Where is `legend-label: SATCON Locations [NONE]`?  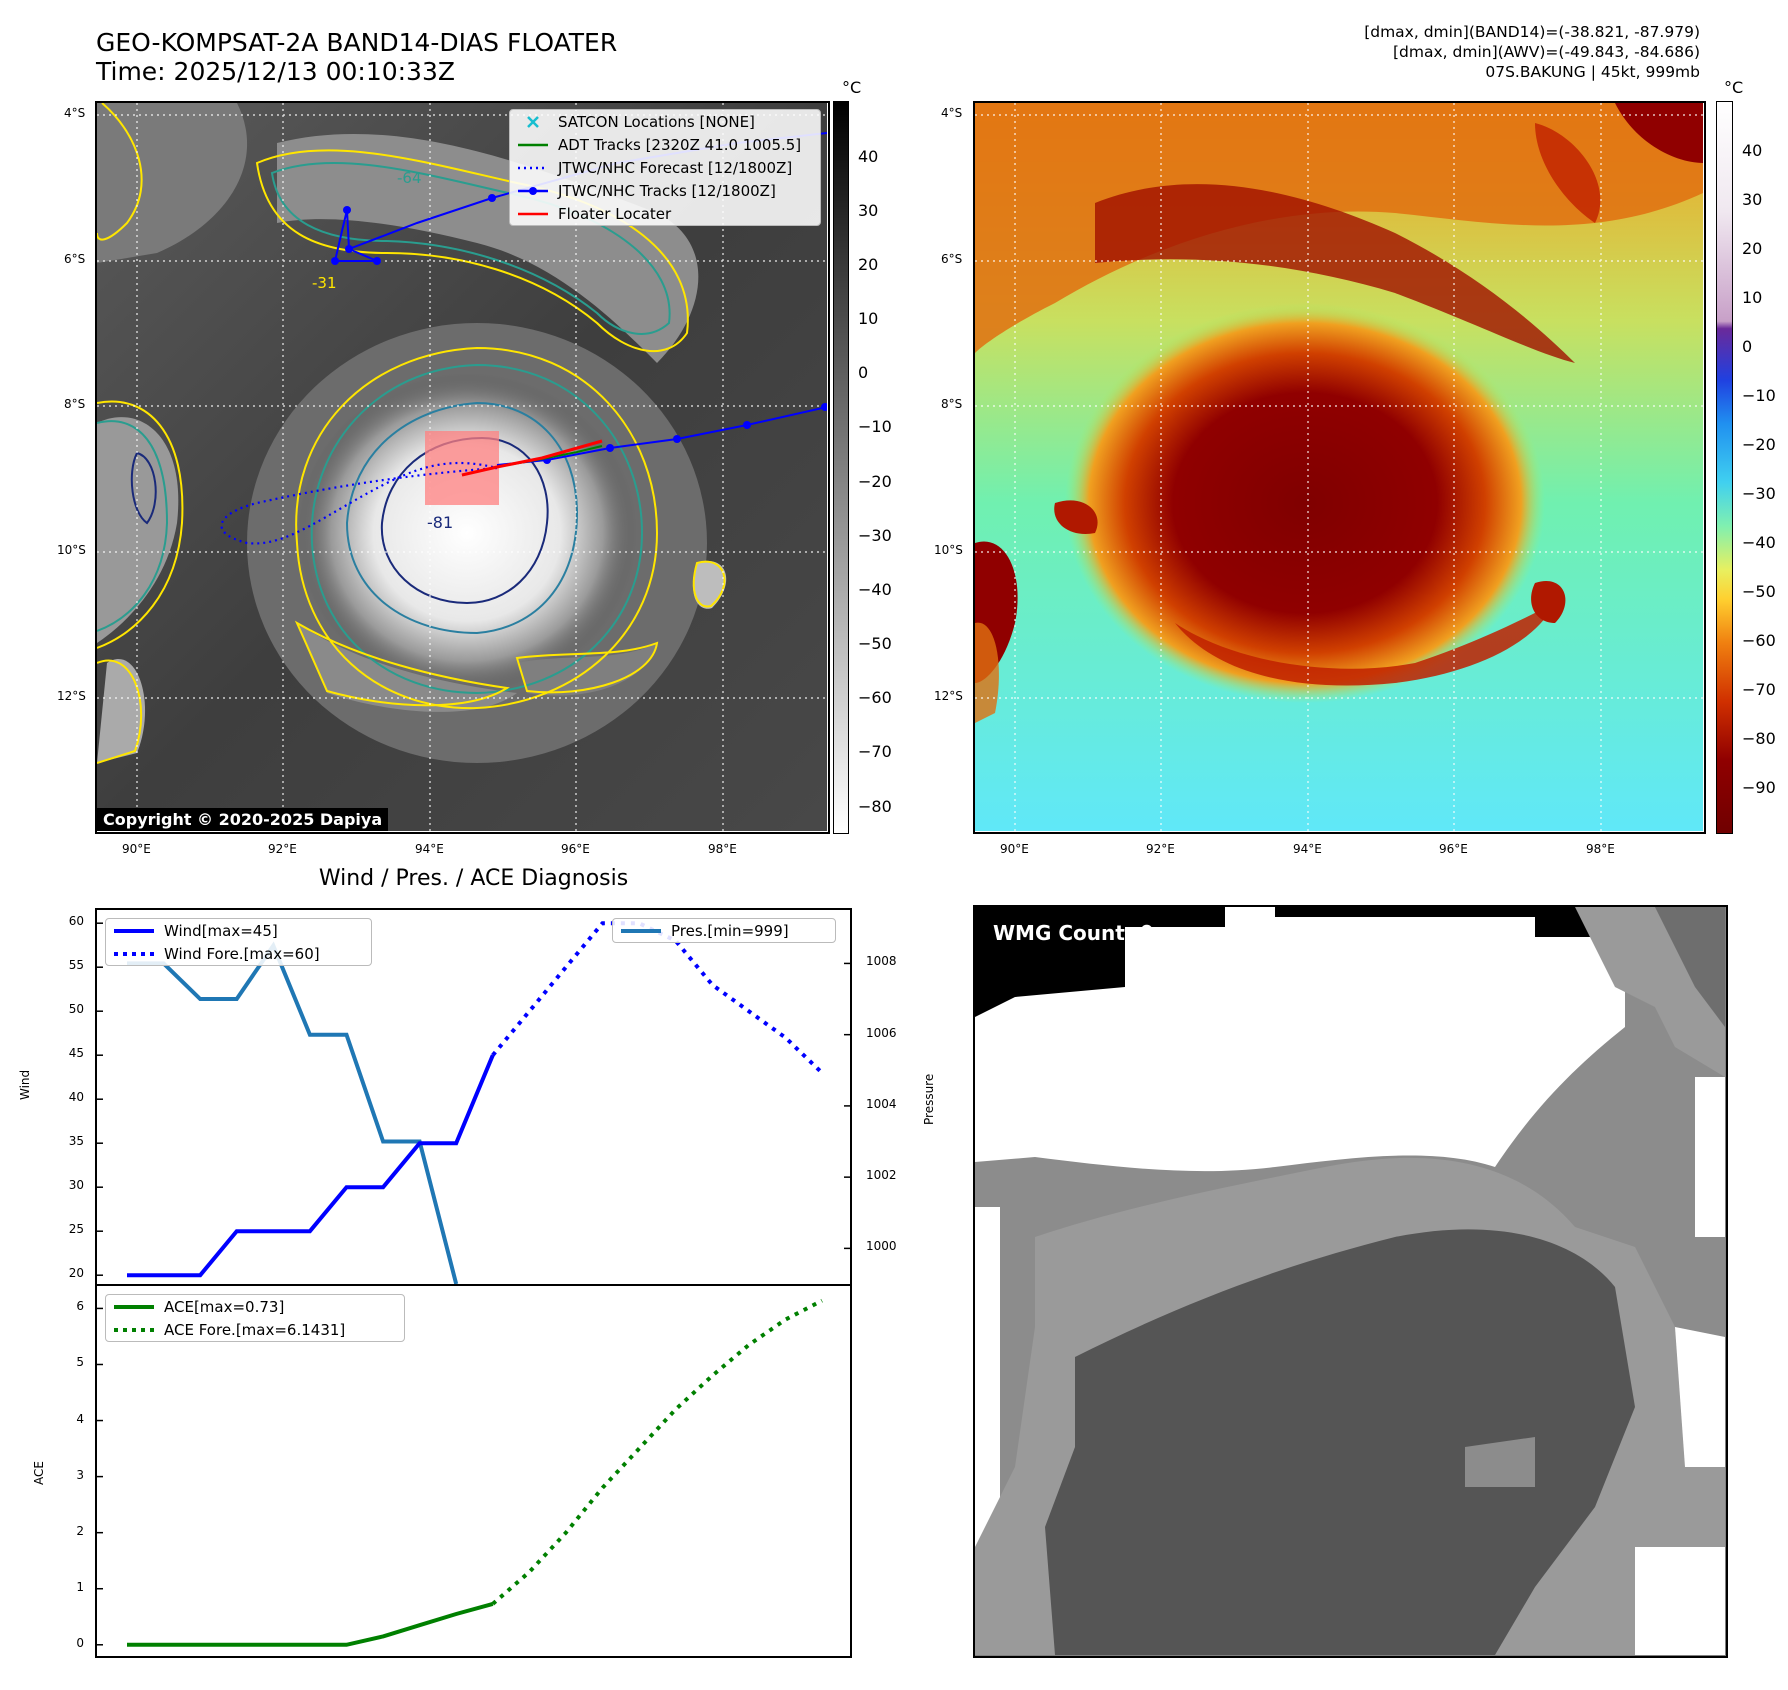
legend-label: SATCON Locations [NONE] is located at coordinates (656, 121).